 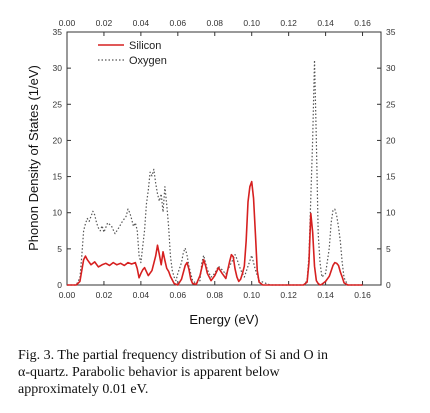 What do you see at coordinates (178, 23) in the screenshot?
I see `x-tick-label-top: 0.06` at bounding box center [178, 23].